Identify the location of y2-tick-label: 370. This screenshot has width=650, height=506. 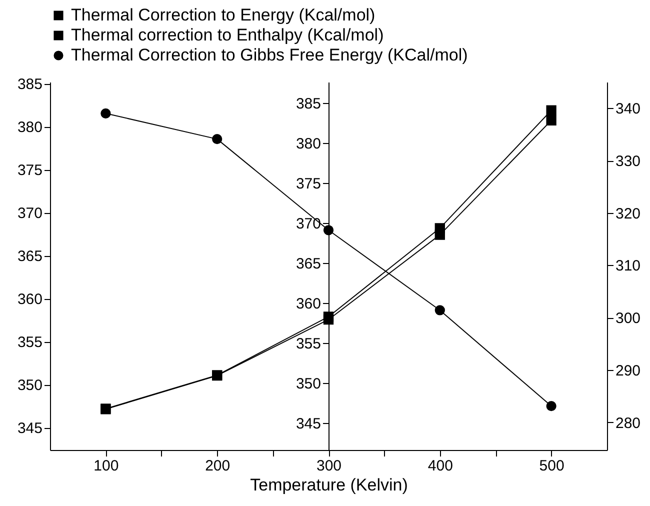
(308, 223).